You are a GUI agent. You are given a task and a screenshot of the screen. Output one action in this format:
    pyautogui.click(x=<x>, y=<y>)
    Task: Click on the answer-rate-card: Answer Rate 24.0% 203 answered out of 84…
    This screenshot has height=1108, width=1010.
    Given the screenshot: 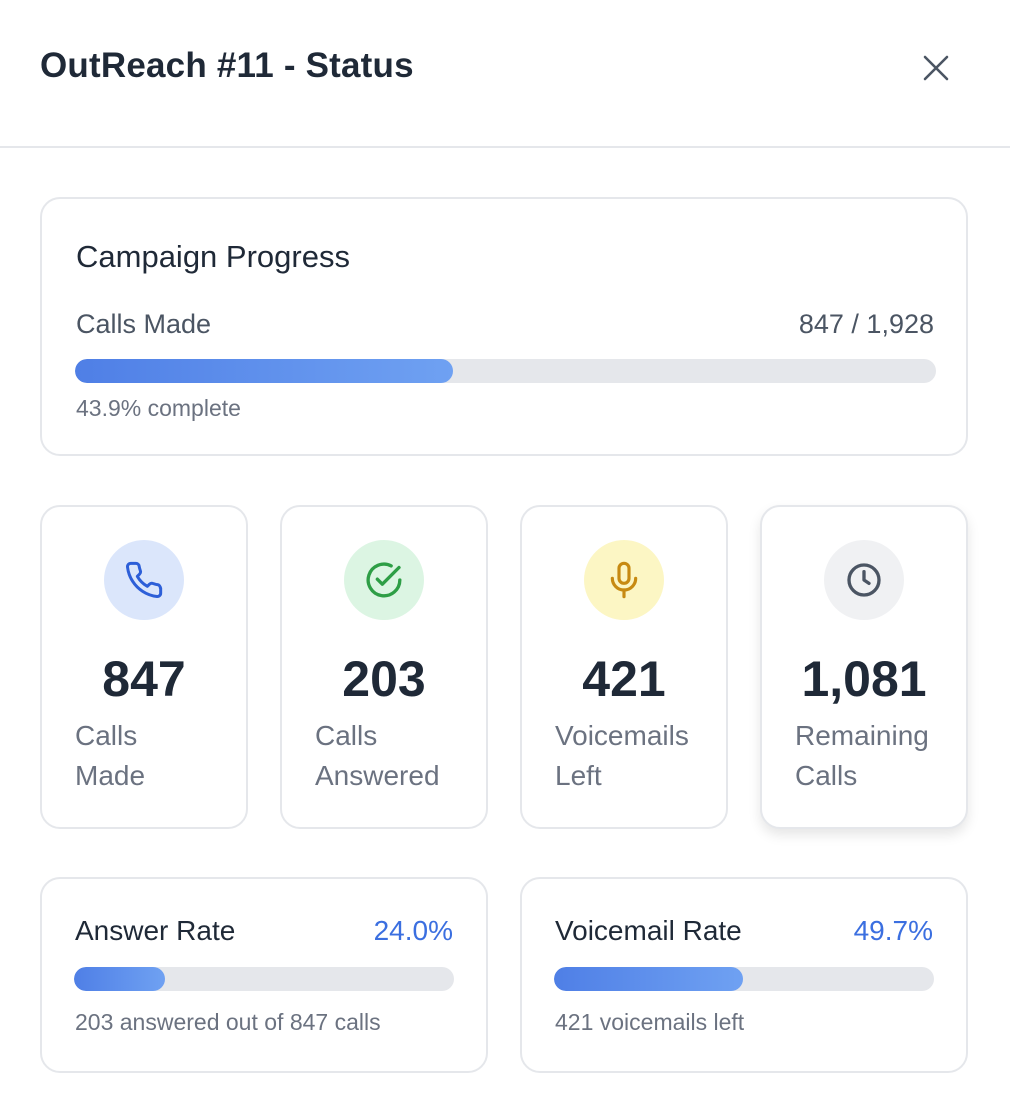 What is the action you would take?
    pyautogui.click(x=264, y=975)
    